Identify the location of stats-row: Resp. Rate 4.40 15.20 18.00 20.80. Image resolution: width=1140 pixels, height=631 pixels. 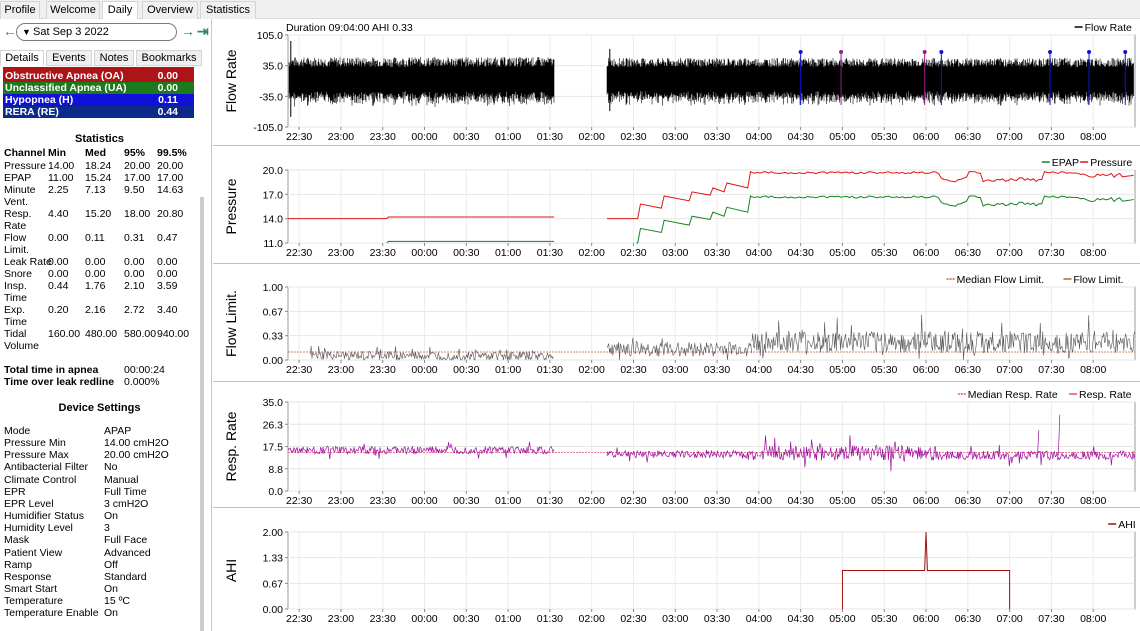
(101, 220).